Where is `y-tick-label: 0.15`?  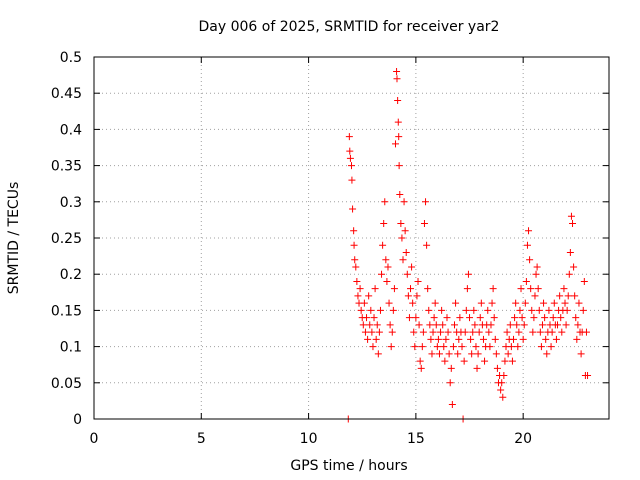 y-tick-label: 0.15 is located at coordinates (66, 311).